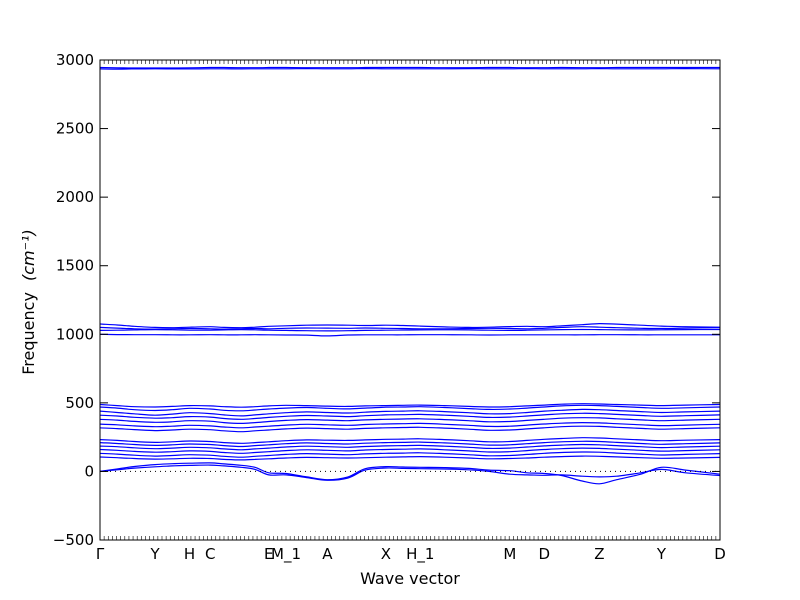 This screenshot has height=600, width=800. What do you see at coordinates (327, 554) in the screenshot?
I see `x-tick-label: A` at bounding box center [327, 554].